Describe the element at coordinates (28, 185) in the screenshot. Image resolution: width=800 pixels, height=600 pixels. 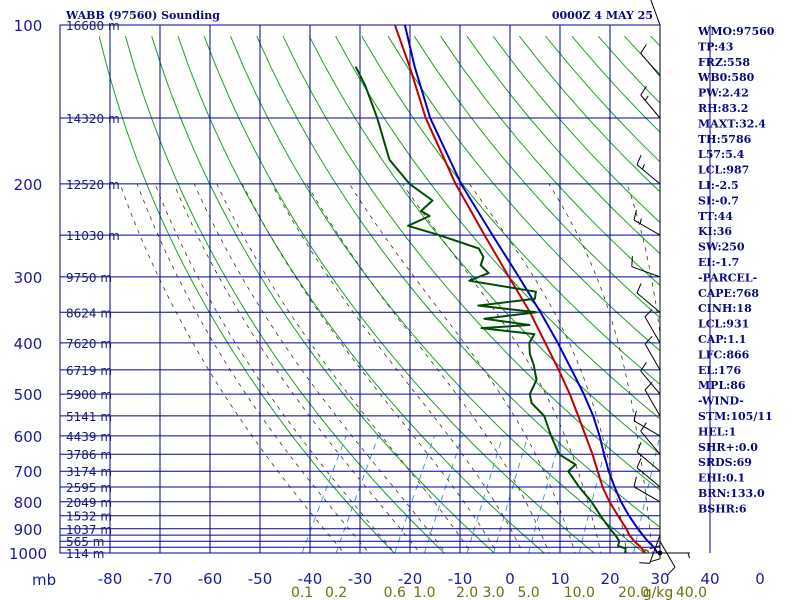
I see `pressure-tick-label: 200` at that location.